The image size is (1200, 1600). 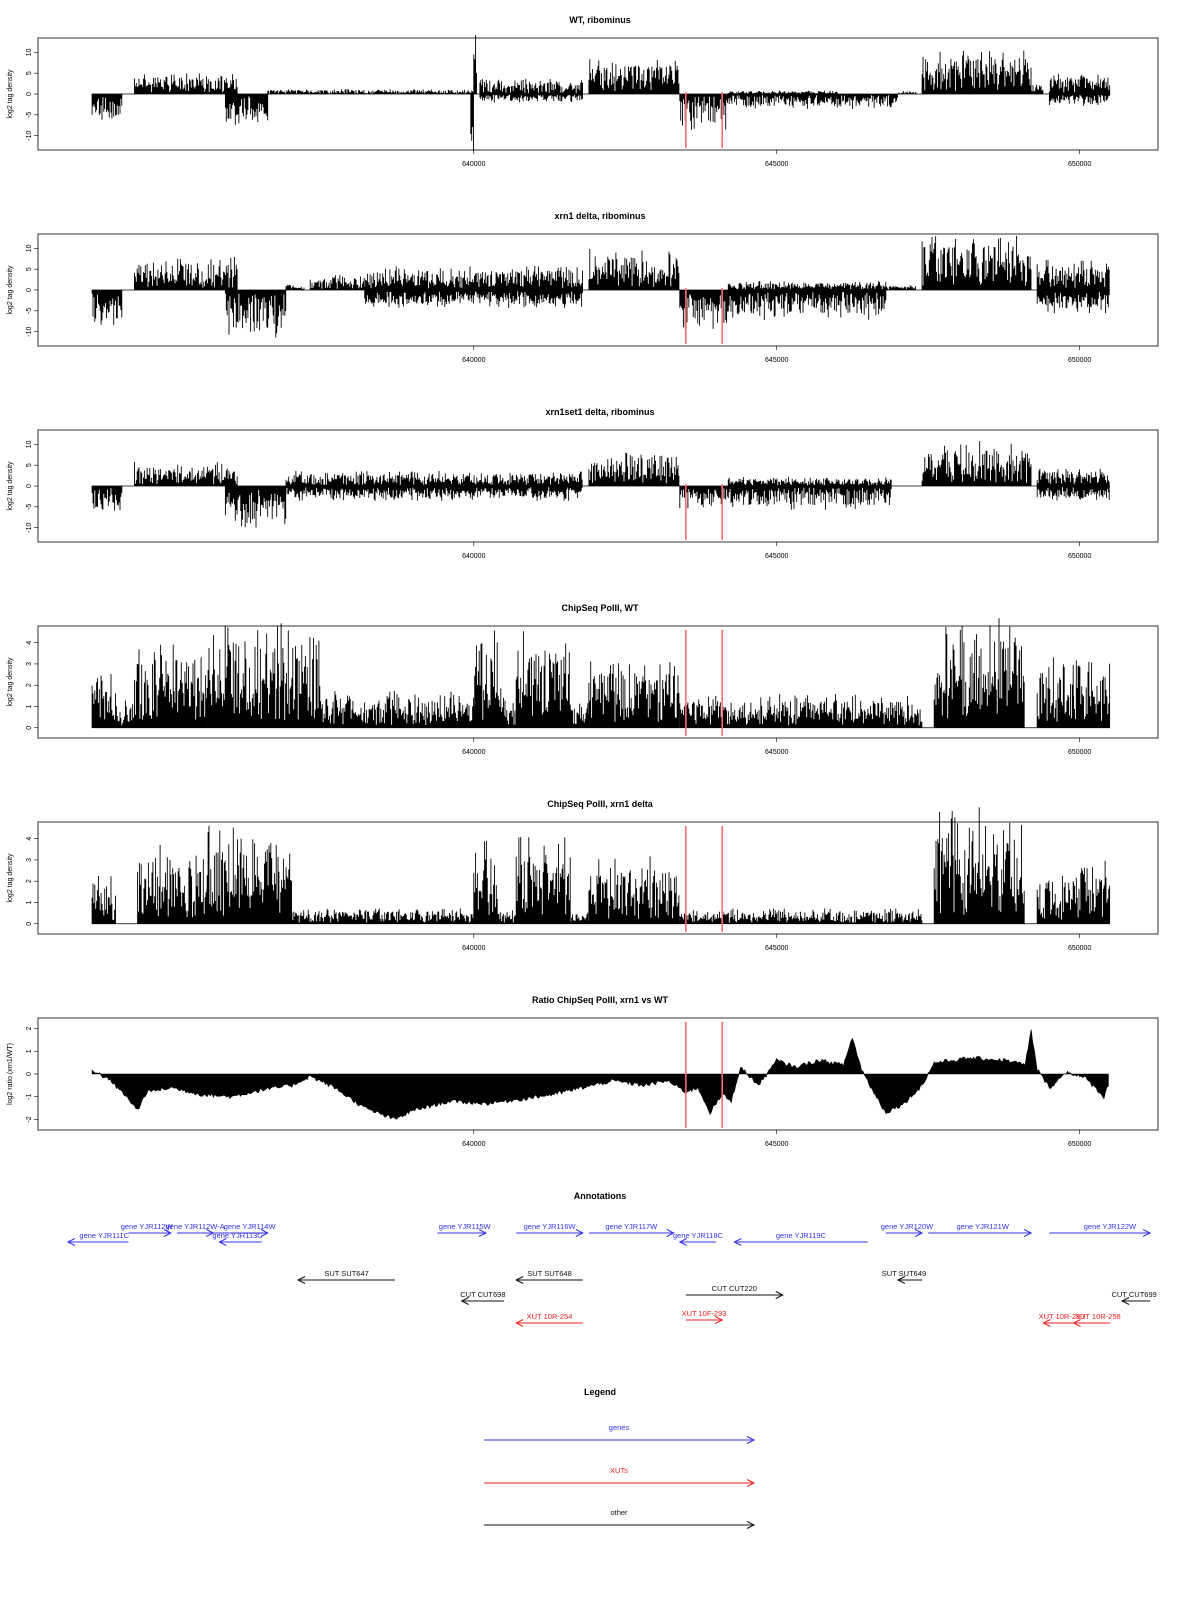 What do you see at coordinates (620, 1458) in the screenshot?
I see `legend: Legend genes XUTs other` at bounding box center [620, 1458].